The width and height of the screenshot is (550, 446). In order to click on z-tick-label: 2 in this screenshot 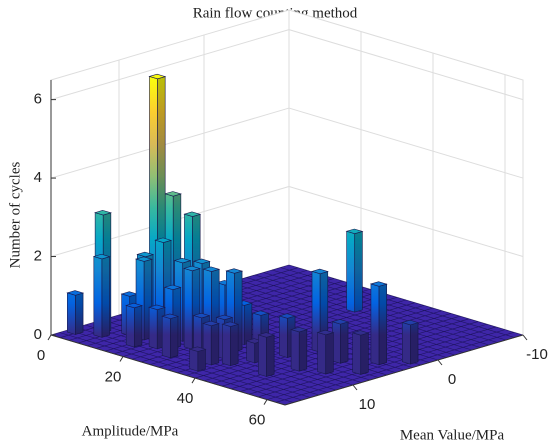, I will do `click(38, 256)`.